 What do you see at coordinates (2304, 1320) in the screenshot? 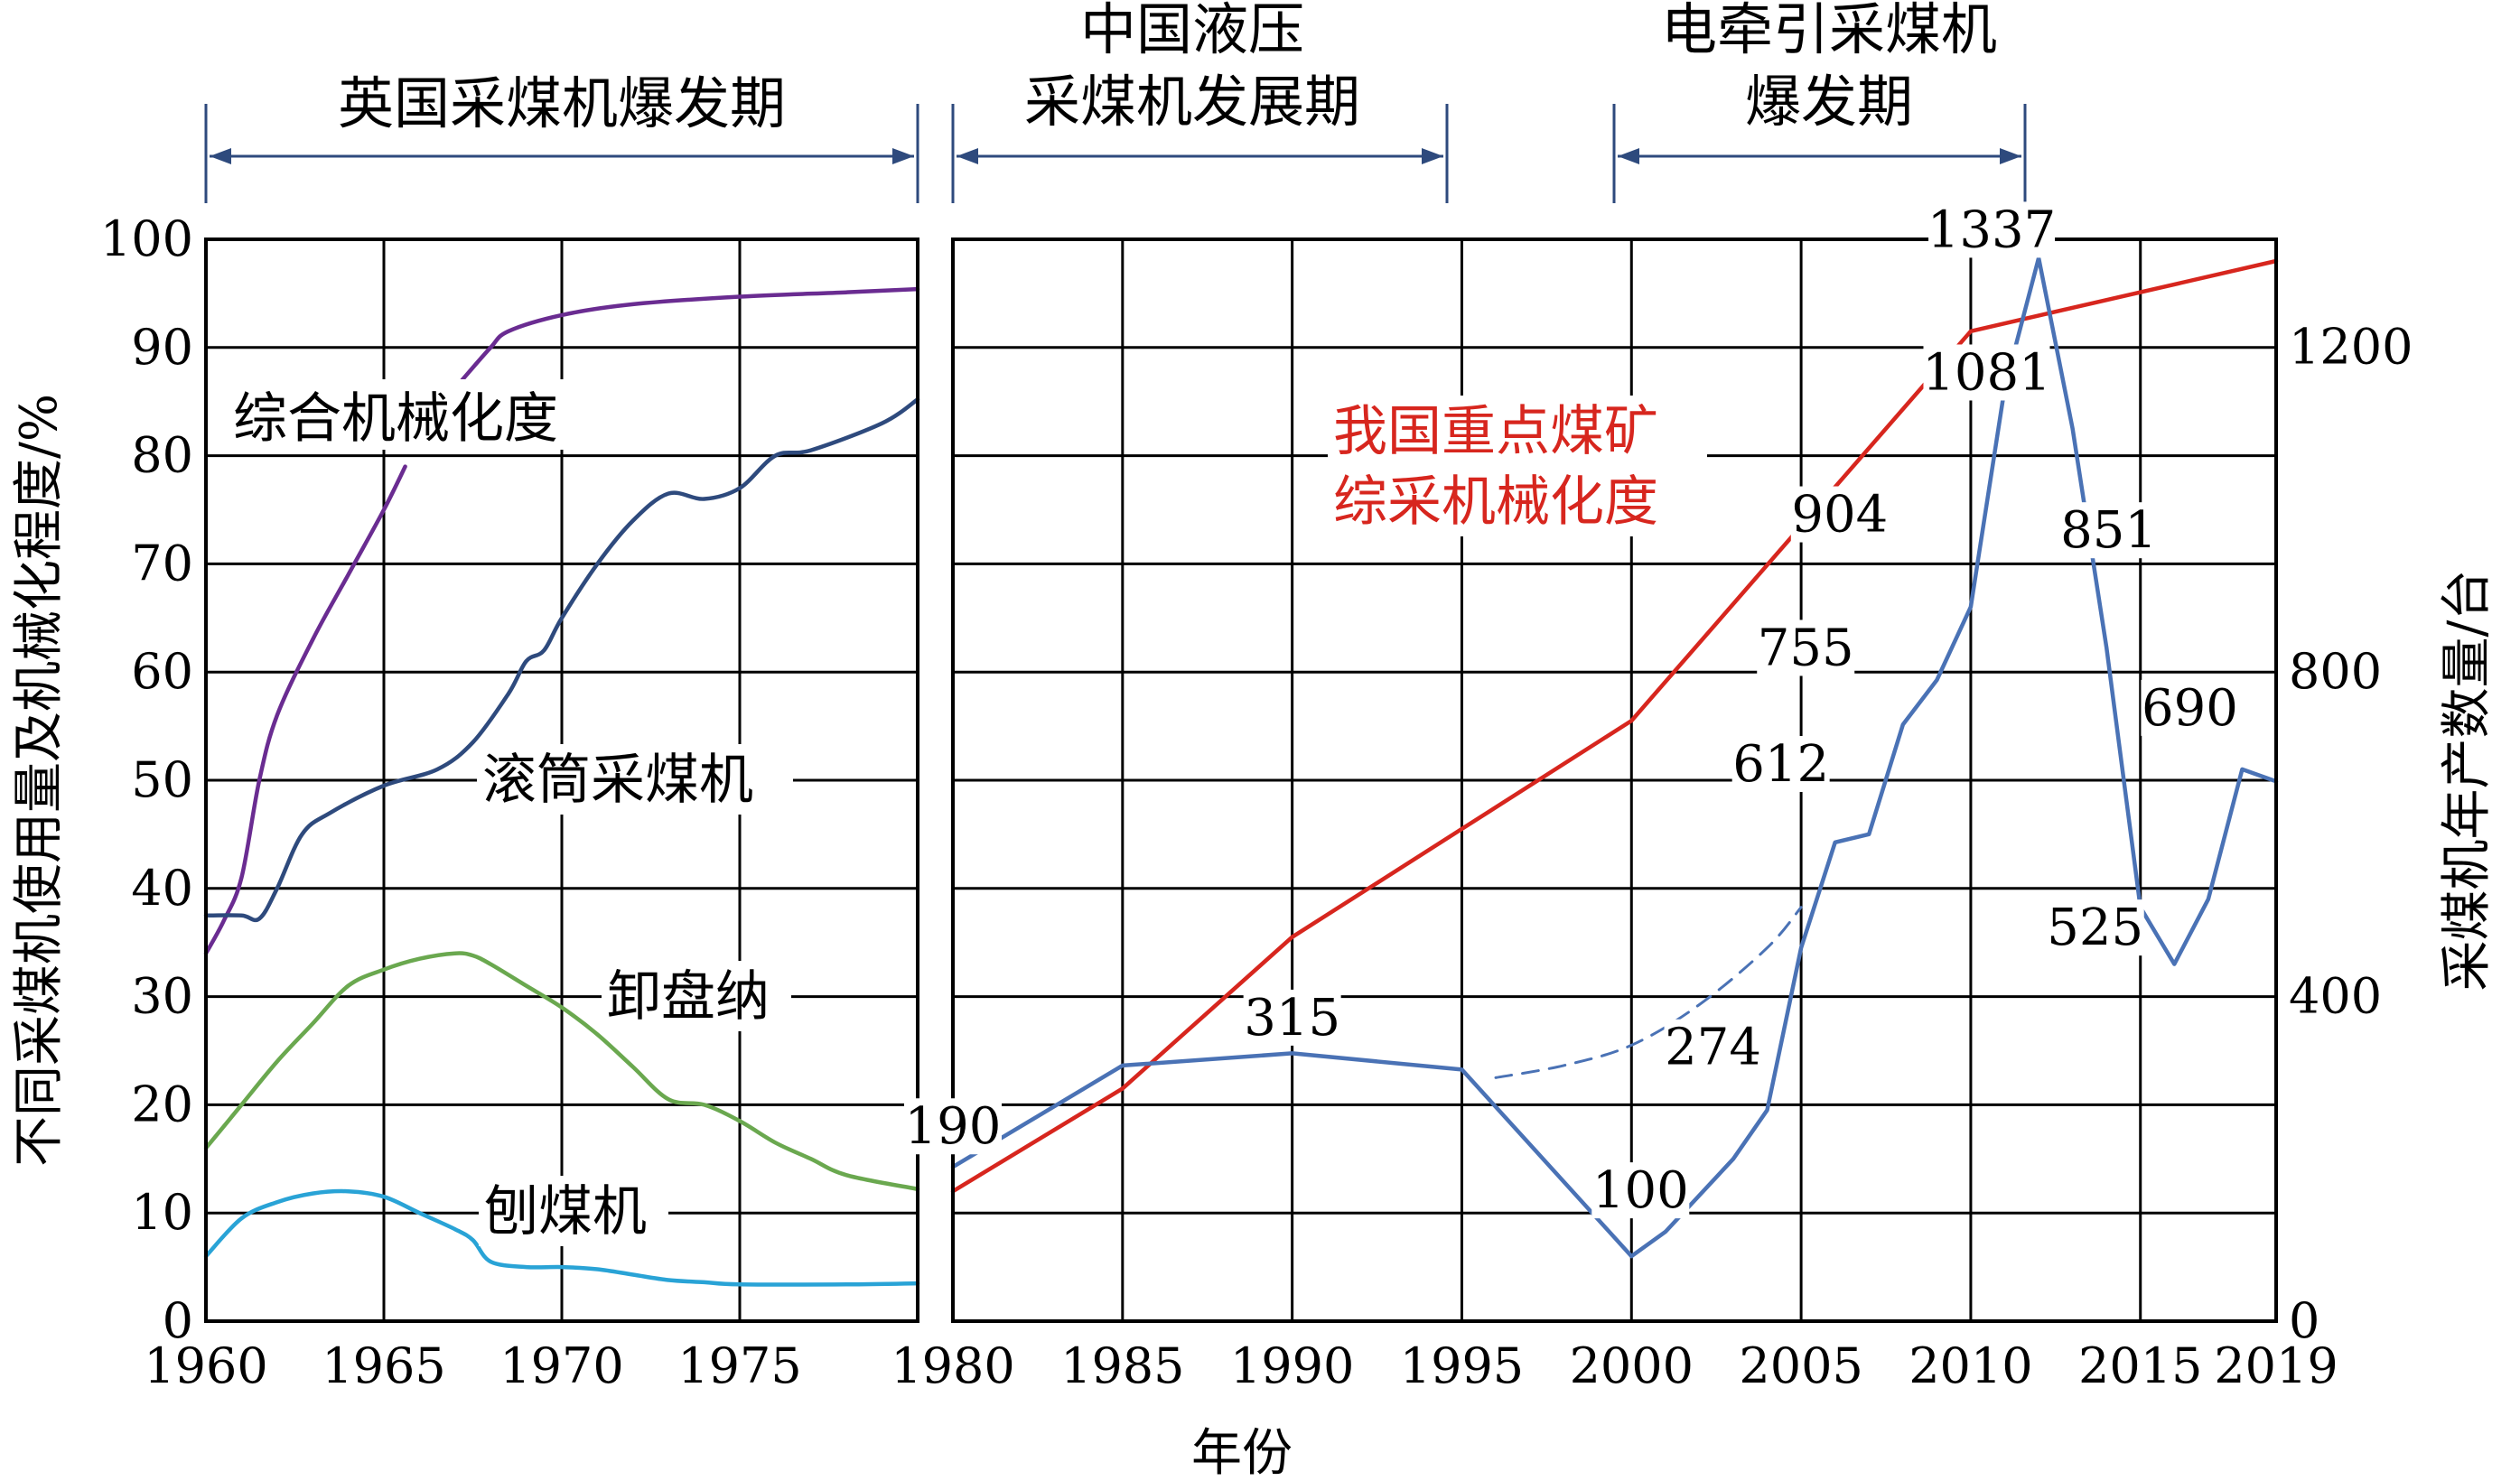
I see `right-y2-tick-0: 0` at bounding box center [2304, 1320].